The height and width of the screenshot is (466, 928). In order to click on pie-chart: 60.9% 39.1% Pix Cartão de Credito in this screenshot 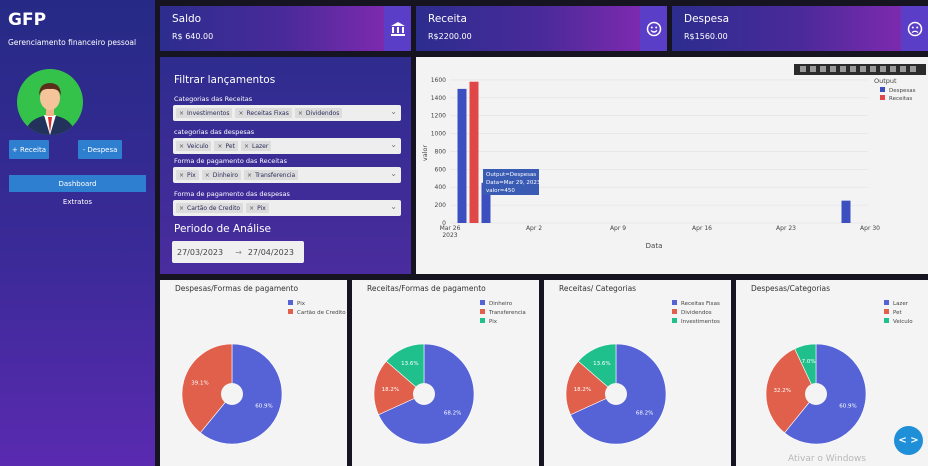, I will do `click(253, 381)`.